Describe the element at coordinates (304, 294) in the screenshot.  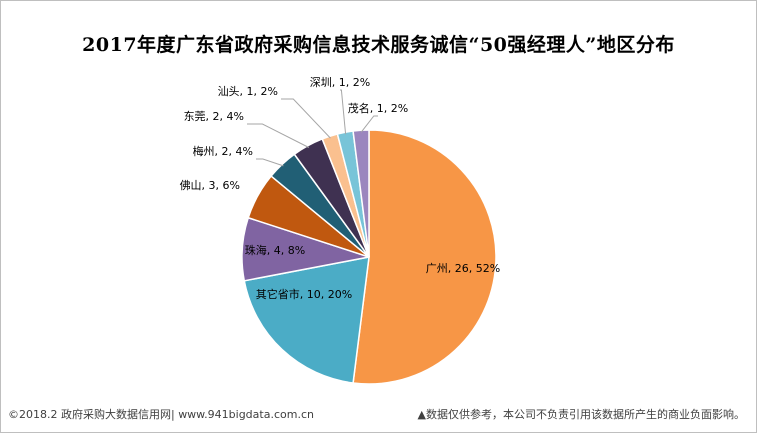
I see `slice-label: 其它省市, 10, 20%` at that location.